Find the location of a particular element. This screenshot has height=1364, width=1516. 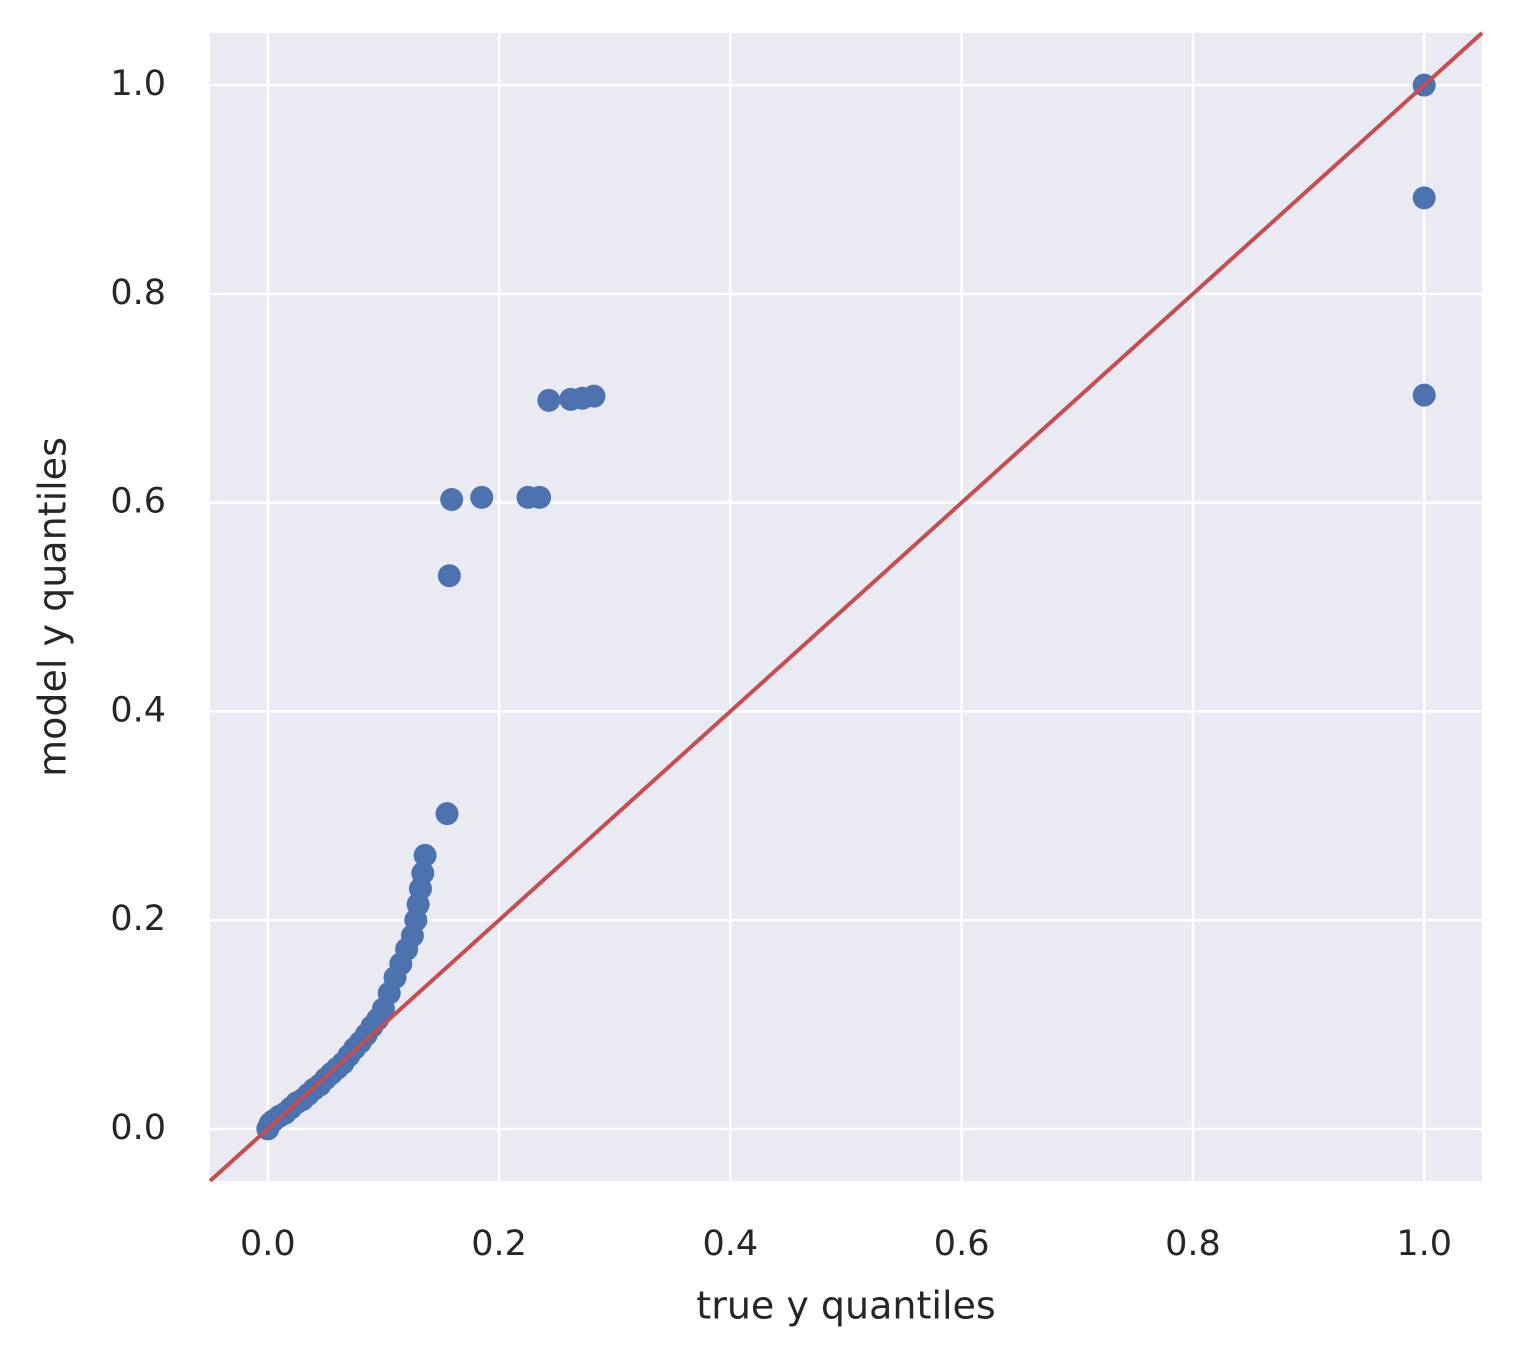

x-tick-label: 0.6 is located at coordinates (962, 1244).